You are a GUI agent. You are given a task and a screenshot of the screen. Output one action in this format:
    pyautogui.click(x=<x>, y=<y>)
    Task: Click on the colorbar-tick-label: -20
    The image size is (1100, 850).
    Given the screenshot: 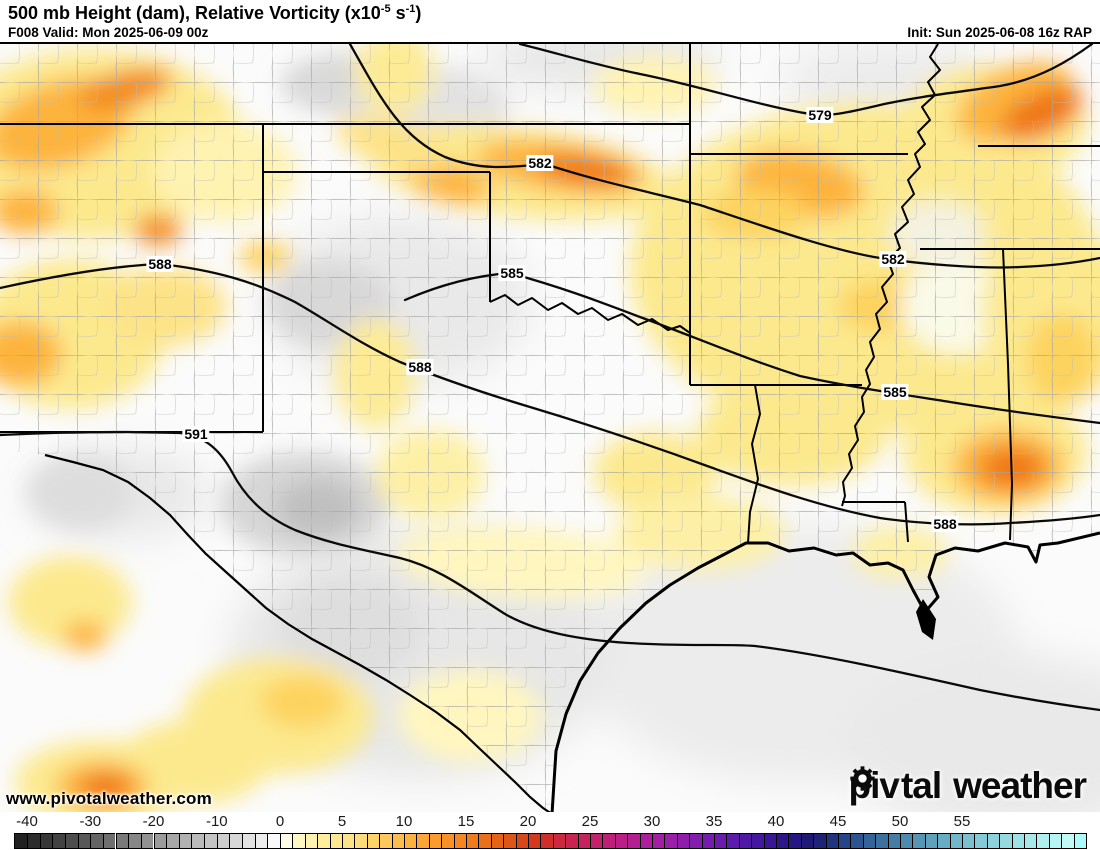 What is the action you would take?
    pyautogui.click(x=153, y=821)
    